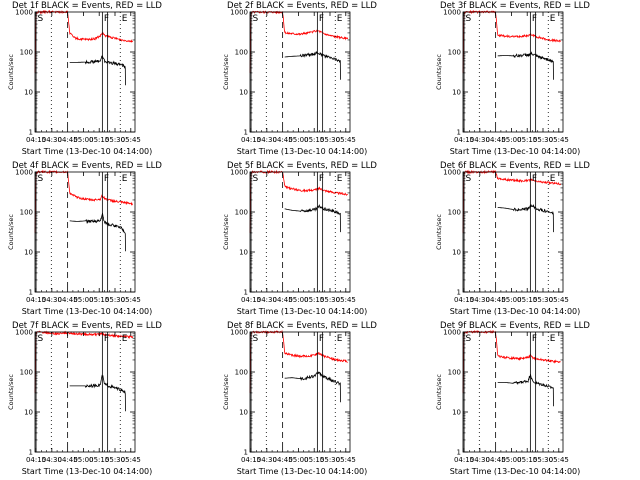 This screenshot has width=640, height=480. What do you see at coordinates (302, 166) in the screenshot?
I see `chart-title: Det 5f BLACK = Events, RED = LLD` at bounding box center [302, 166].